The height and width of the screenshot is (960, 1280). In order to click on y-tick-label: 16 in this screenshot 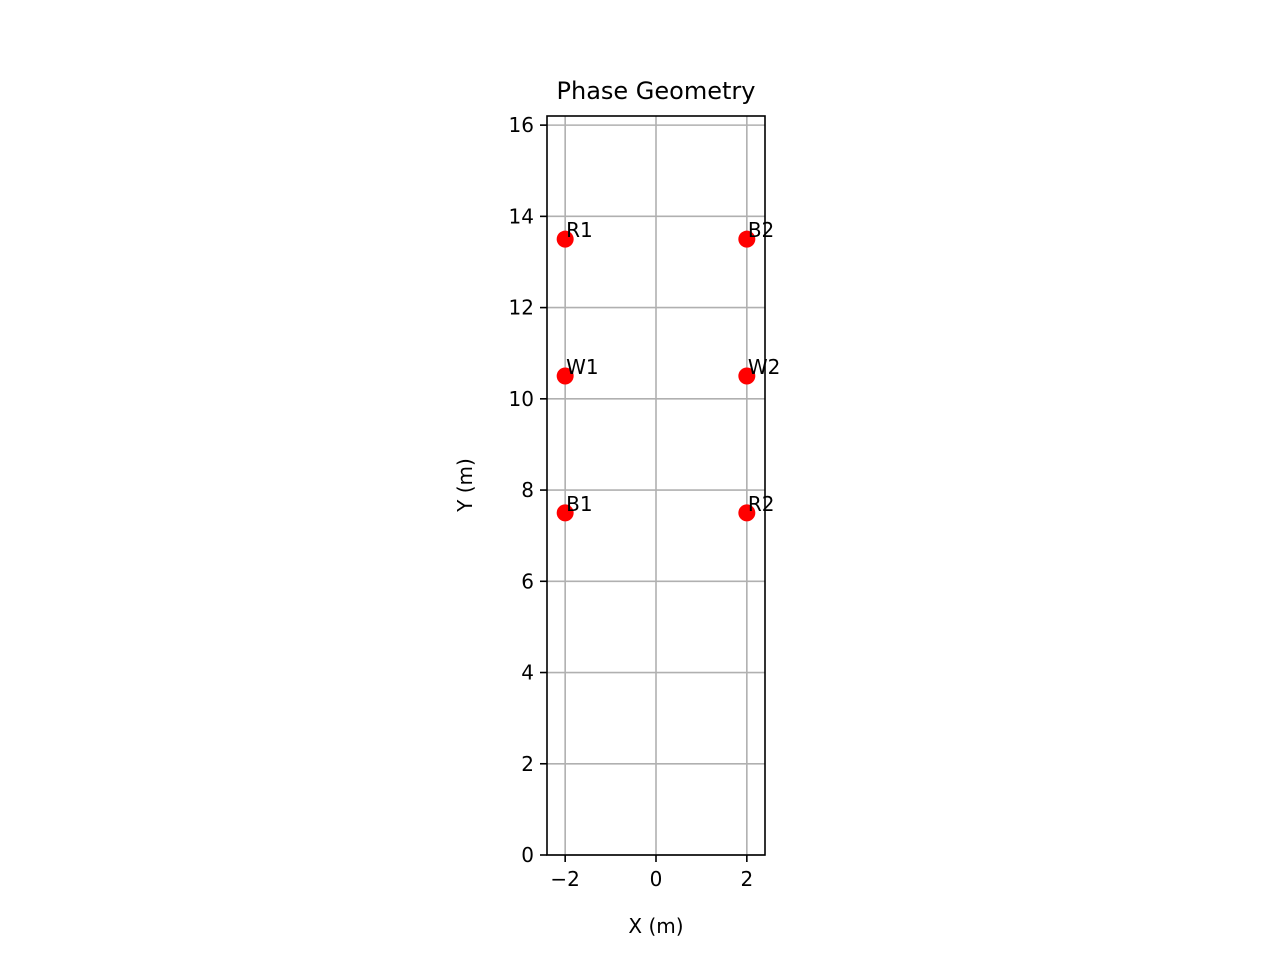, I will do `click(521, 125)`.